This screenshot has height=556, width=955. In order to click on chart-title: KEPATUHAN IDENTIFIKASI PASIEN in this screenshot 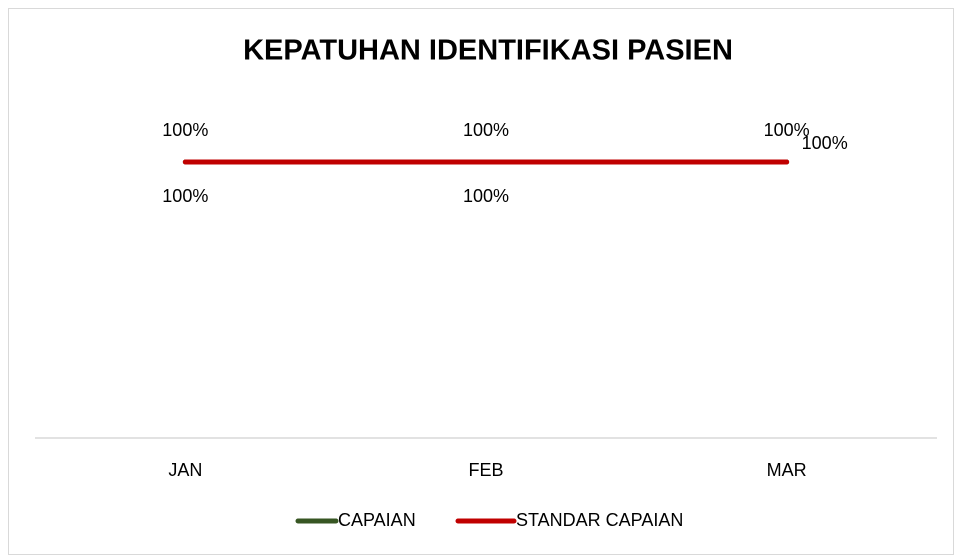, I will do `click(488, 51)`.